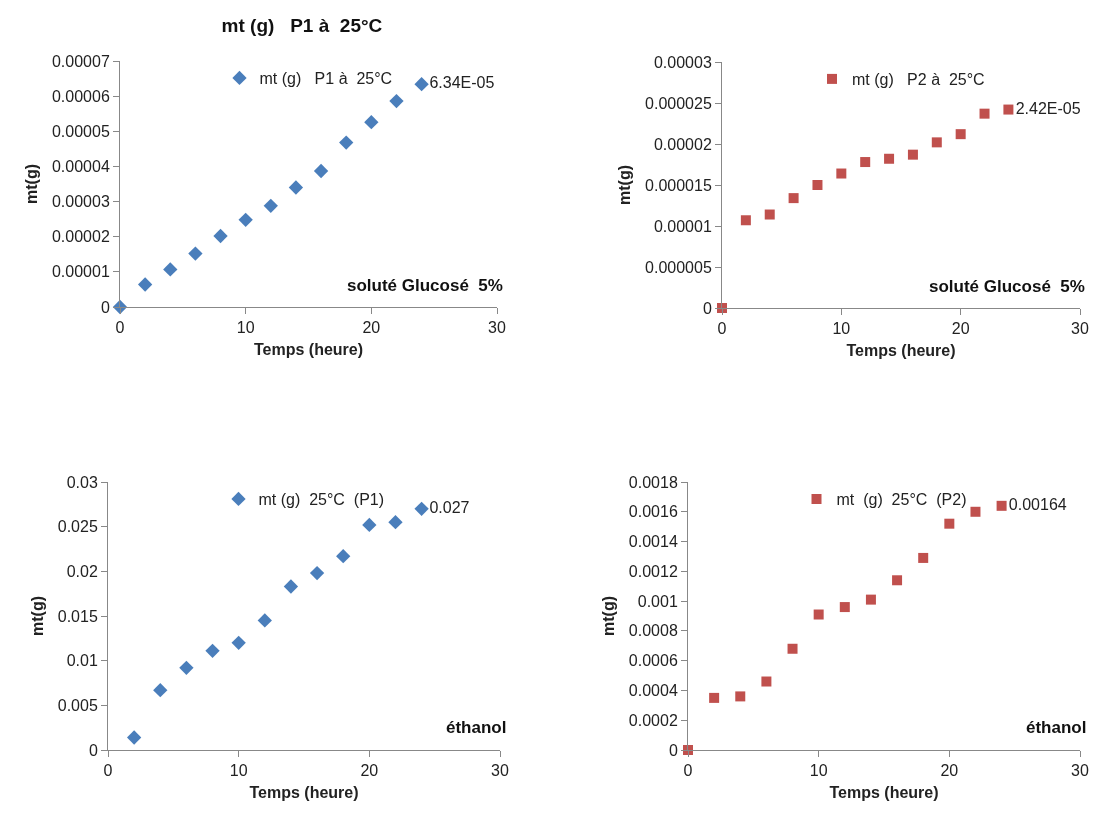 This screenshot has height=818, width=1098. What do you see at coordinates (1037, 504) in the screenshot?
I see `data-label: 0.00164` at bounding box center [1037, 504].